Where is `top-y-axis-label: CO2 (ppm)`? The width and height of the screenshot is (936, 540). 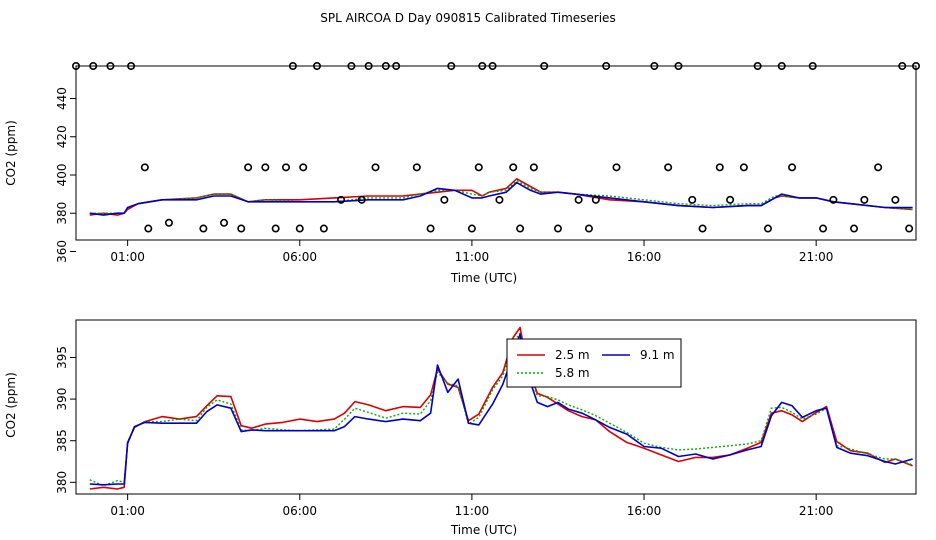
top-y-axis-label: CO2 (ppm) is located at coordinates (11, 153).